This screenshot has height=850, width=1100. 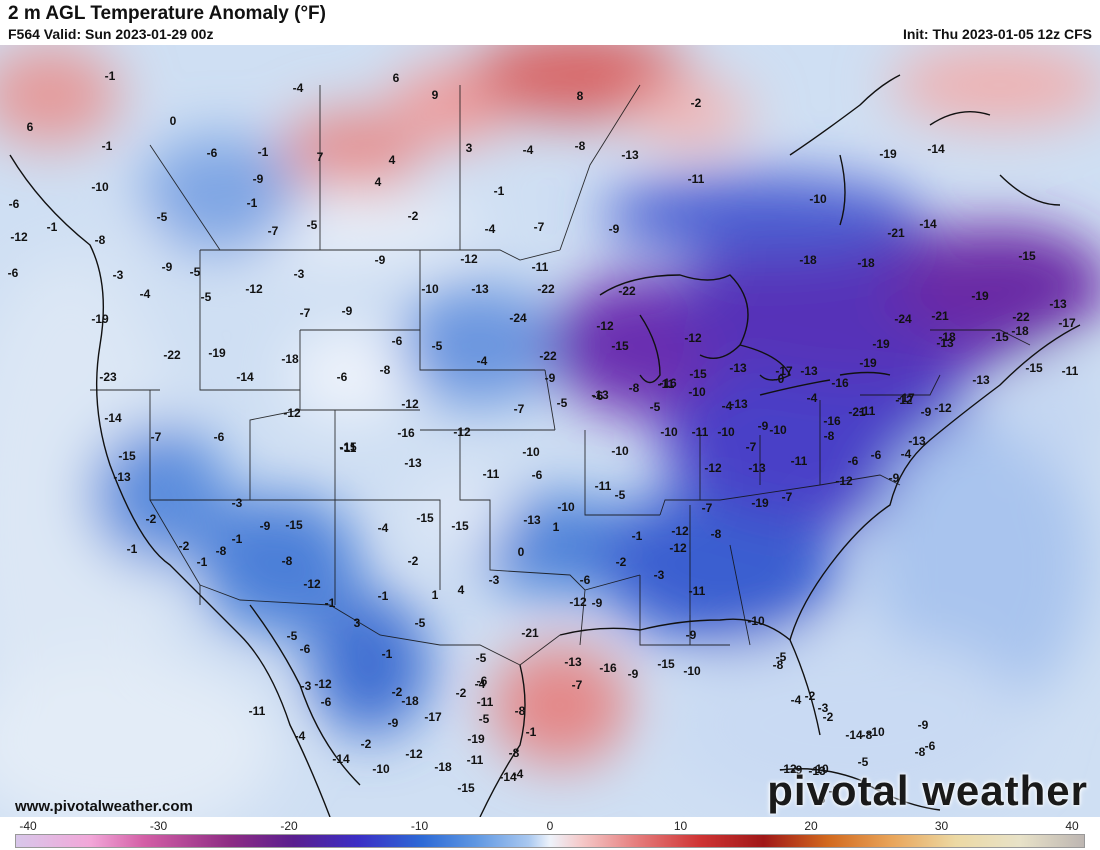 What do you see at coordinates (580, 96) in the screenshot?
I see `anomaly-value-label: 8` at bounding box center [580, 96].